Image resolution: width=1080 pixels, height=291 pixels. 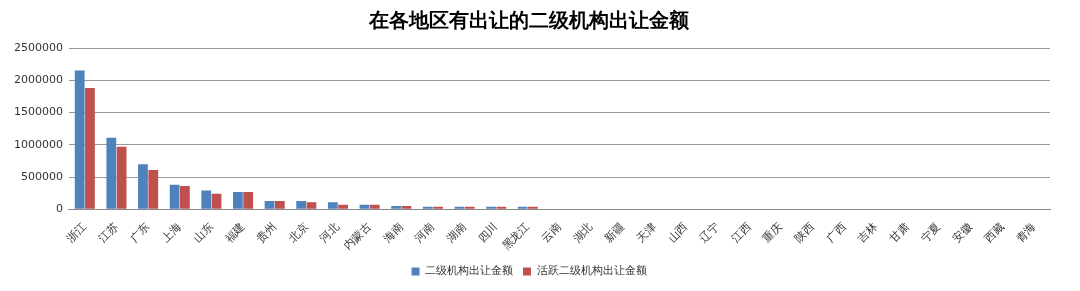 What do you see at coordinates (330, 232) in the screenshot?
I see `x-tick-label: 河北` at bounding box center [330, 232].